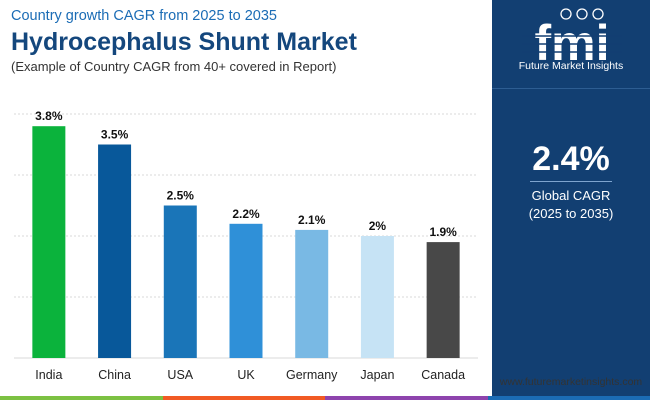 Image resolution: width=650 pixels, height=400 pixels. I want to click on cagr-rule, so click(571, 181).